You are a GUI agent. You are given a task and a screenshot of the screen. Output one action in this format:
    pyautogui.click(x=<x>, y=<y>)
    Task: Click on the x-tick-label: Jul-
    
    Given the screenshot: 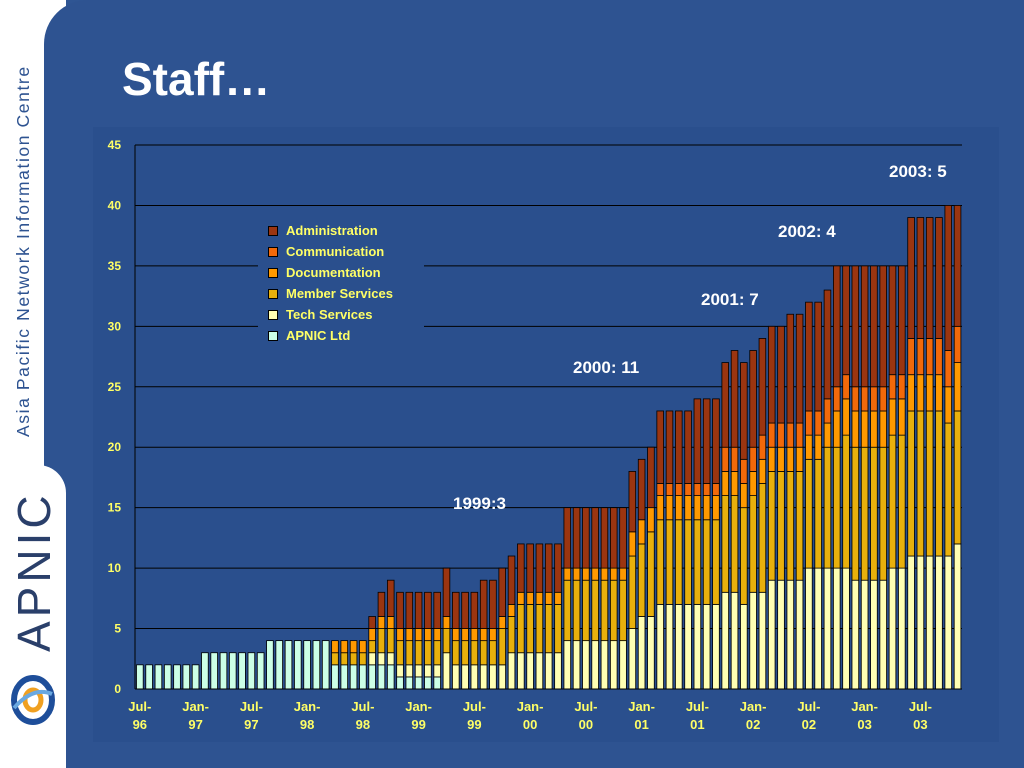 What is the action you would take?
    pyautogui.click(x=251, y=706)
    